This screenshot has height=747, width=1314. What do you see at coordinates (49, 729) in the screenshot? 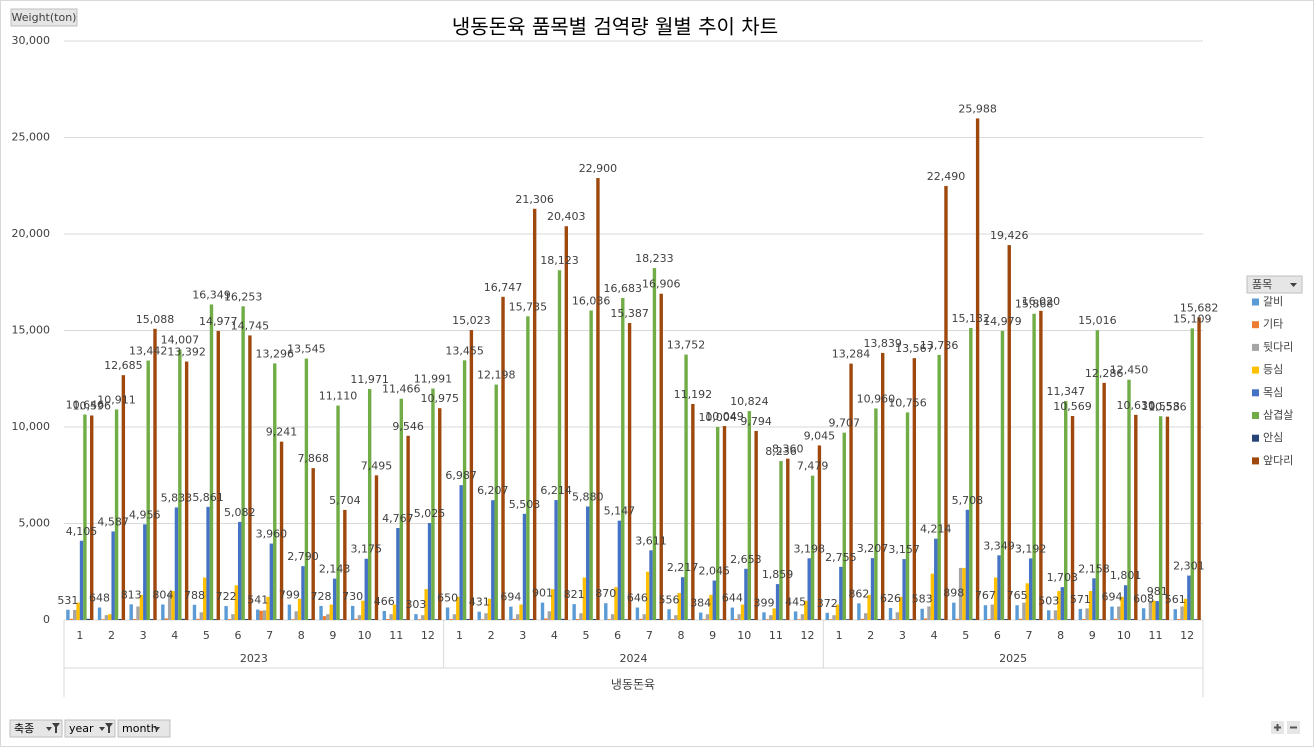
I see `dropdown-arrow` at bounding box center [49, 729].